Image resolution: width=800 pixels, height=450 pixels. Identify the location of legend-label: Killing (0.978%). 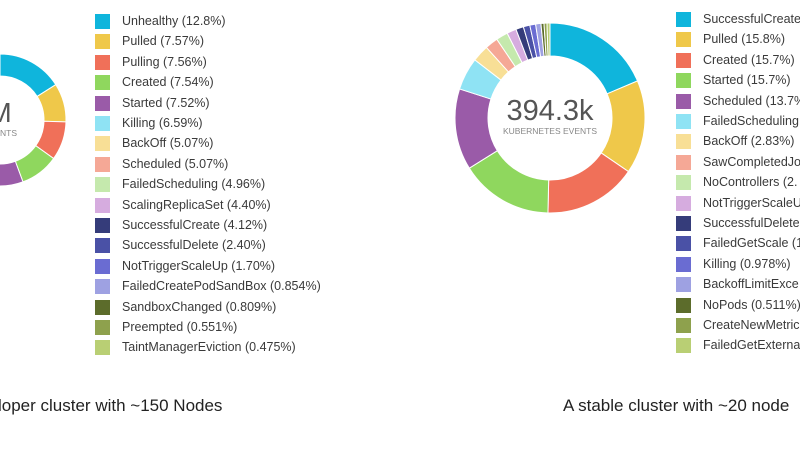
(747, 263).